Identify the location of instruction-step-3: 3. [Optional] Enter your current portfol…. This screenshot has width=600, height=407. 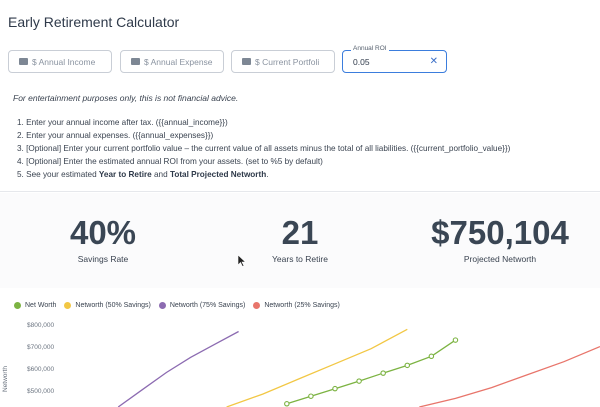
(264, 148).